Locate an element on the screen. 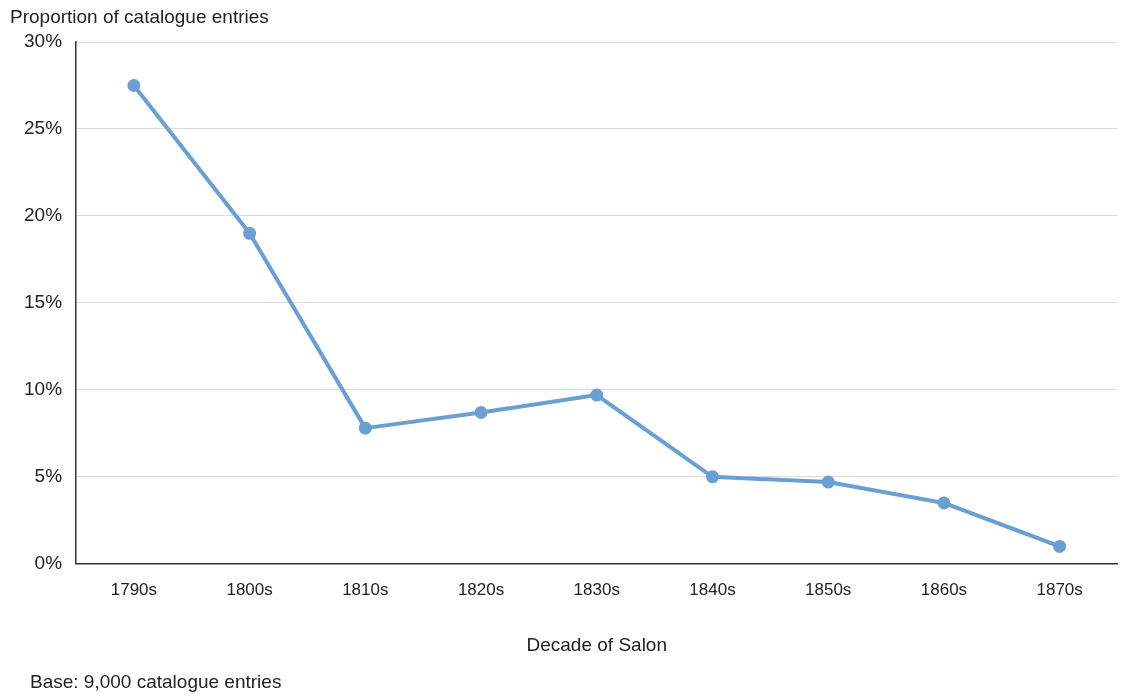  y-tick-label: 10% is located at coordinates (43, 389).